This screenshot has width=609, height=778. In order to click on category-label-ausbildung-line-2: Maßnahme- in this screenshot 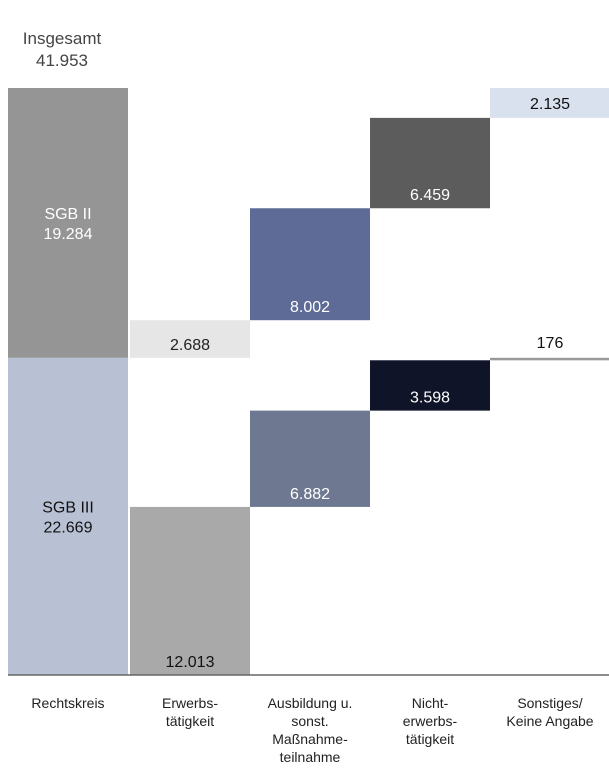, I will do `click(310, 739)`.